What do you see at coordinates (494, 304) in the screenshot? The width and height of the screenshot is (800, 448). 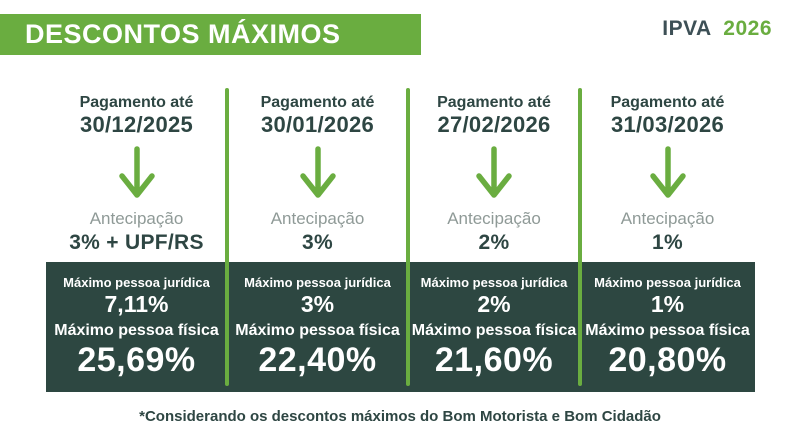 I see `legal-entity-value: 2%` at bounding box center [494, 304].